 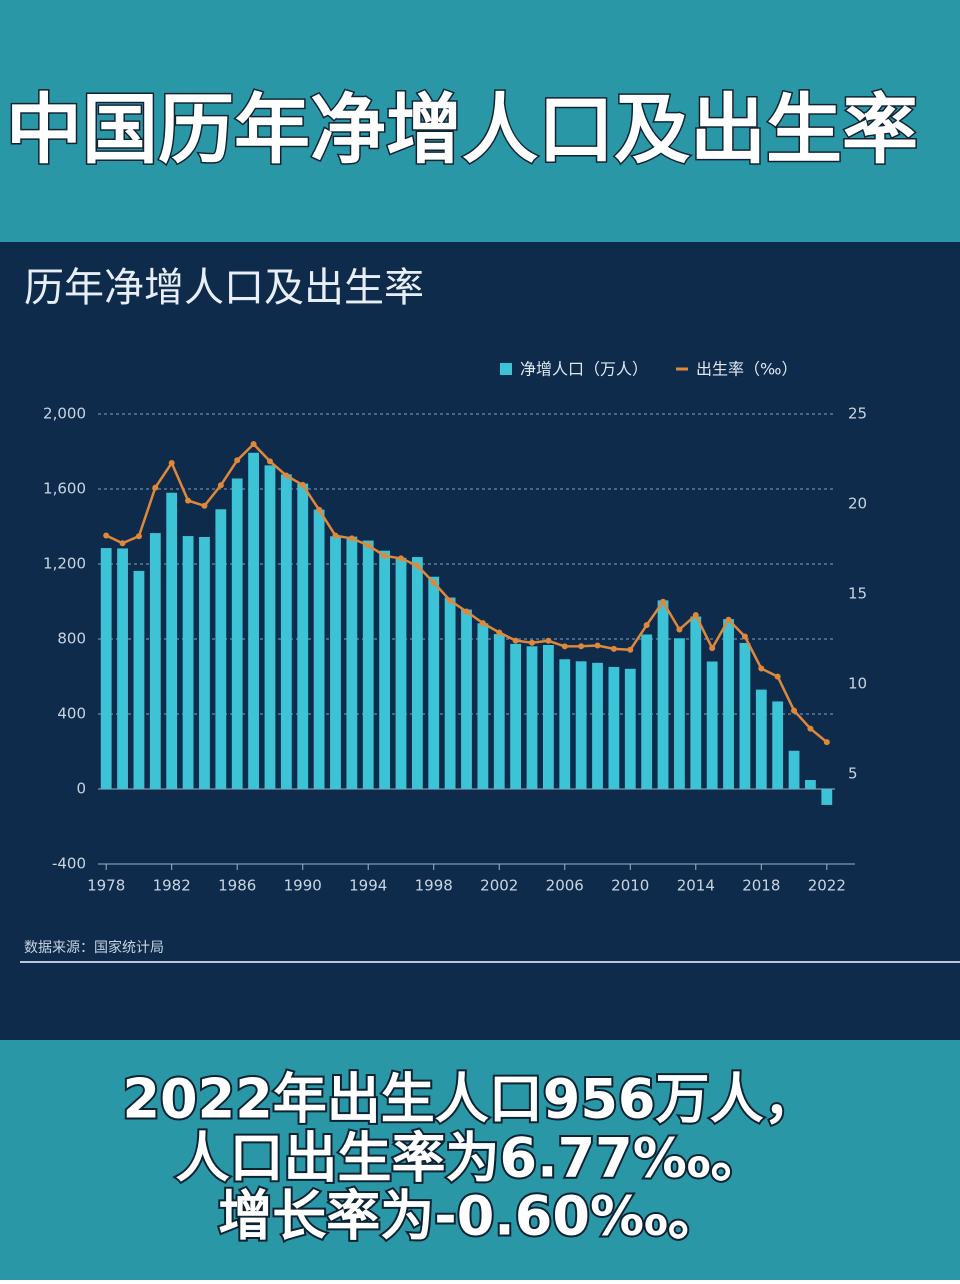 I want to click on x-tick-label: 2010, so click(x=630, y=886).